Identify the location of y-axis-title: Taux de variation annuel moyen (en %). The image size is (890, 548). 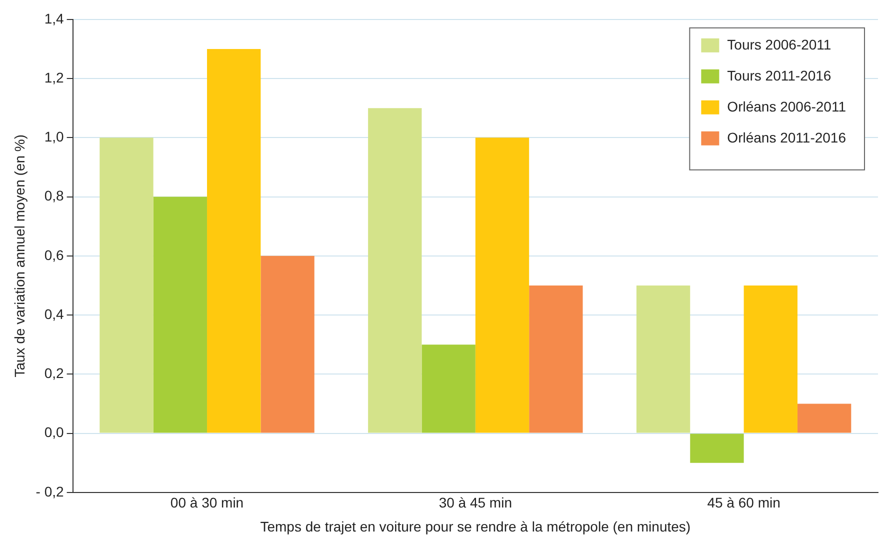
(19, 256).